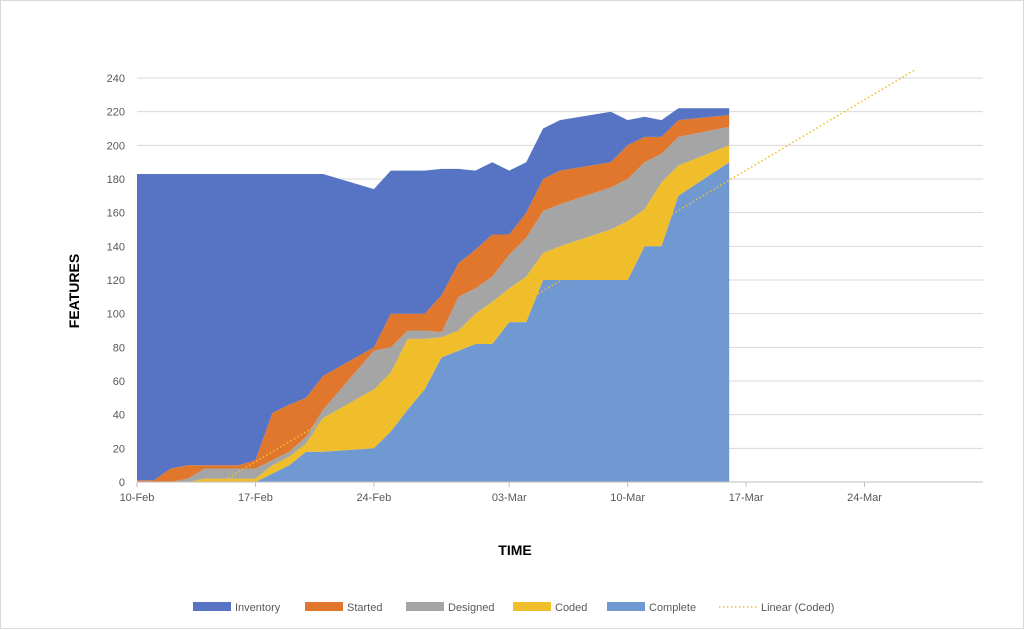 The image size is (1024, 630). What do you see at coordinates (122, 483) in the screenshot?
I see `y-tick-label: 0` at bounding box center [122, 483].